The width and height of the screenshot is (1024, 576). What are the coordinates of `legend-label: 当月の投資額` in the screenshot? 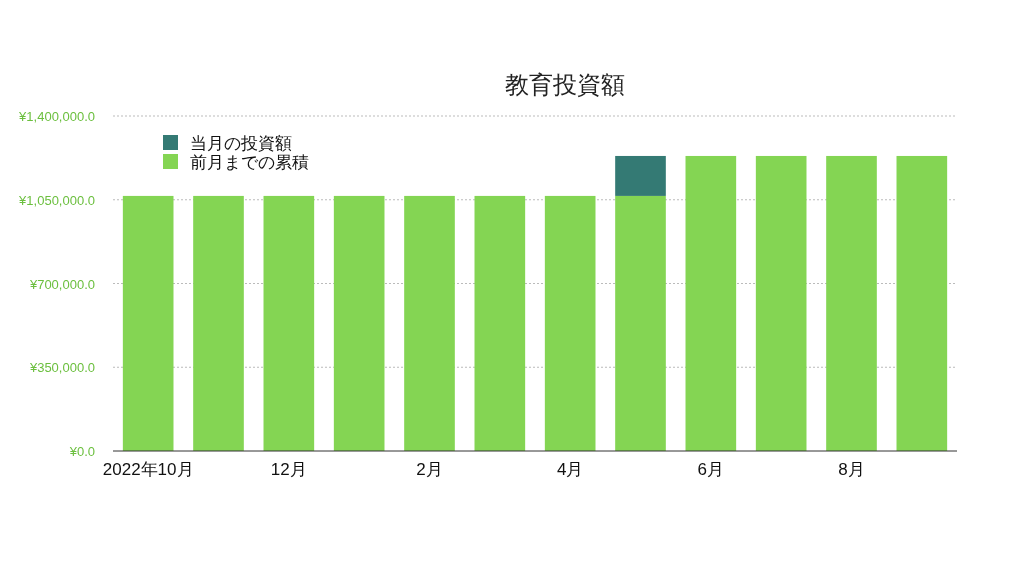 It's located at (241, 143).